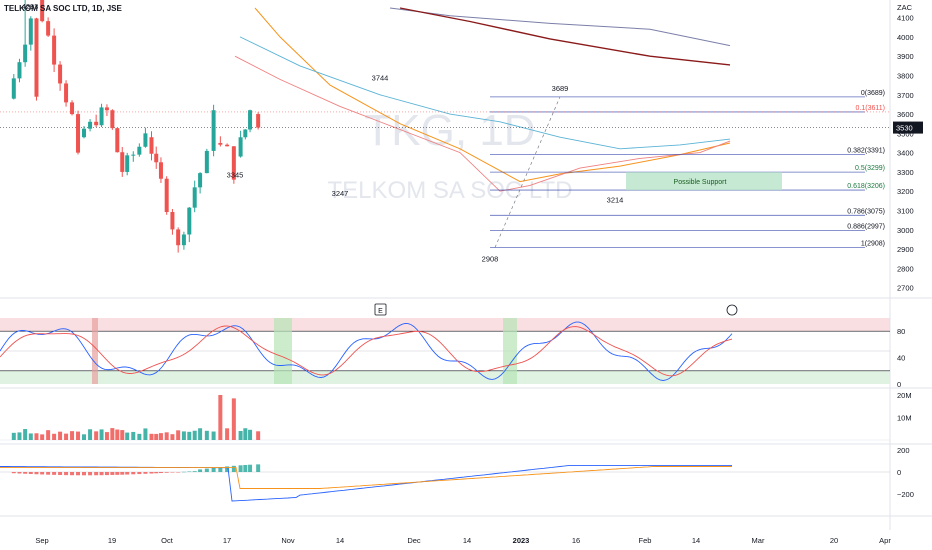 The image size is (932, 550). I want to click on swing-label: 3689, so click(560, 88).